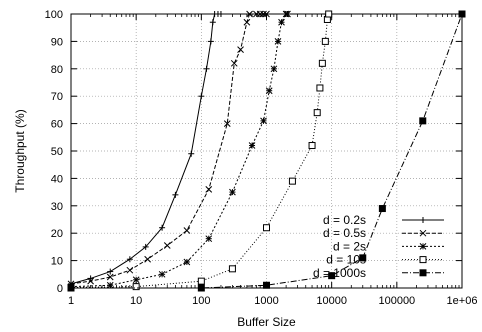 The width and height of the screenshot is (482, 332). I want to click on x-tick-label: 1e+06, so click(462, 301).